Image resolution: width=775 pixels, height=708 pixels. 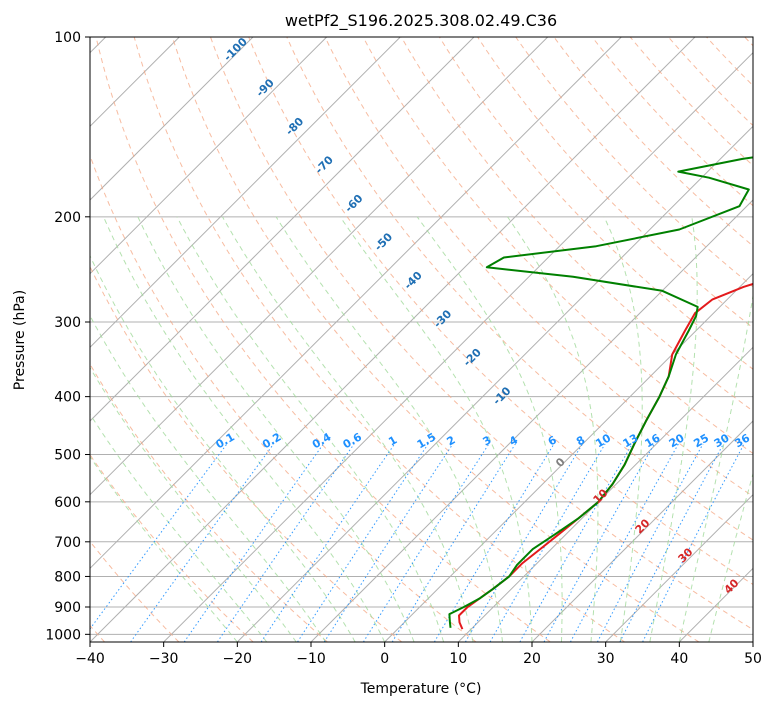 I want to click on isotherm--90, so click(x=209, y=156).